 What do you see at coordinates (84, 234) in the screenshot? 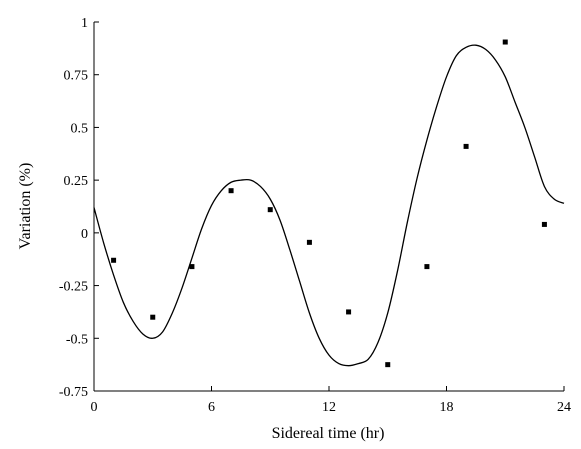
I see `y-tick-label: 0` at bounding box center [84, 234].